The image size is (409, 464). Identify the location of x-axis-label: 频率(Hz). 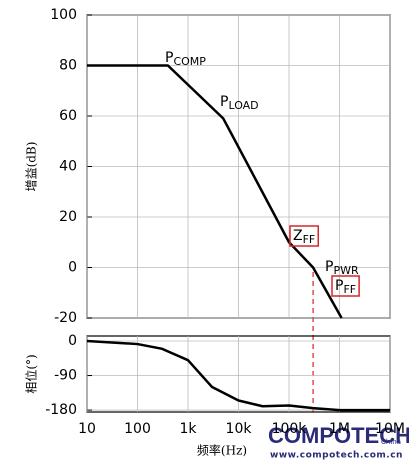
(222, 450).